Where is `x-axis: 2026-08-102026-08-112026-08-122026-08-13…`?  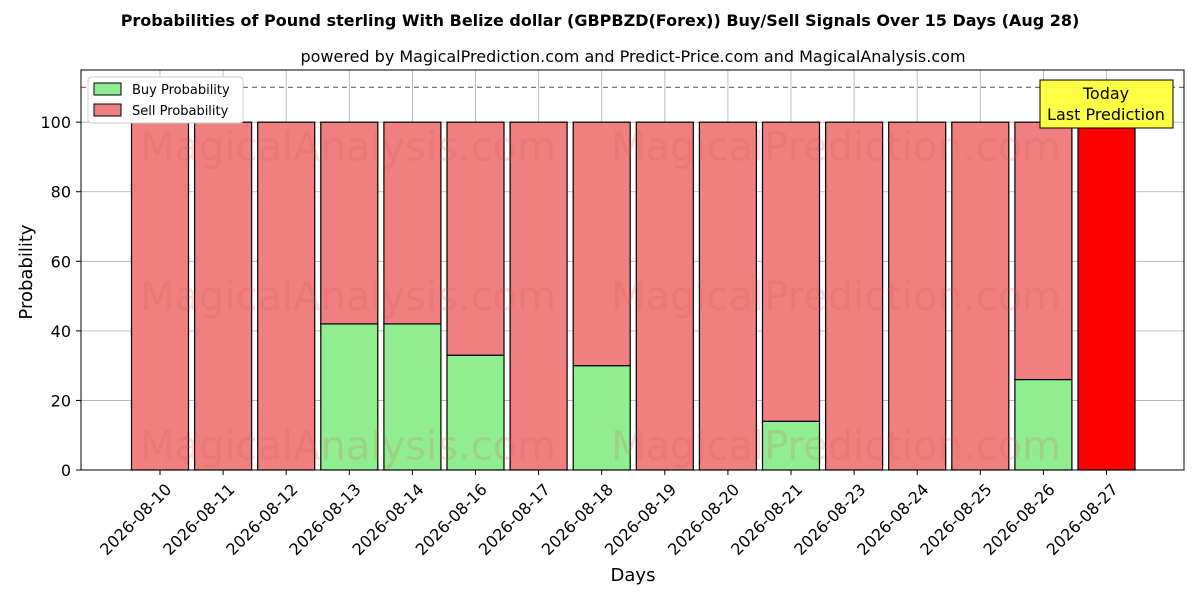 x-axis: 2026-08-102026-08-112026-08-122026-08-13… is located at coordinates (609, 514).